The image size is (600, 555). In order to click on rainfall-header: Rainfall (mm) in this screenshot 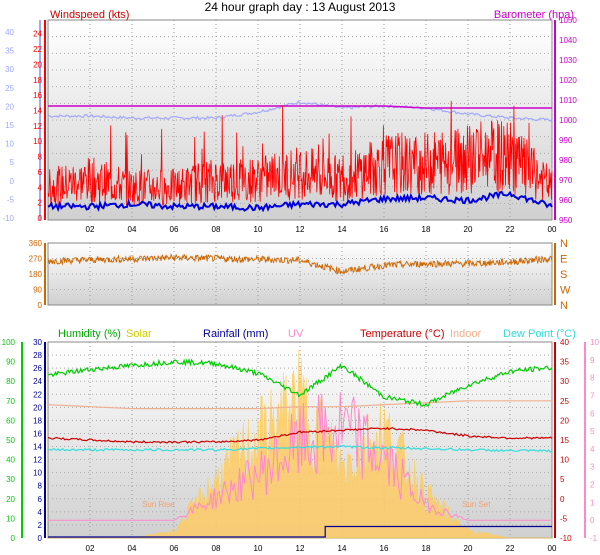, I will do `click(235, 334)`.